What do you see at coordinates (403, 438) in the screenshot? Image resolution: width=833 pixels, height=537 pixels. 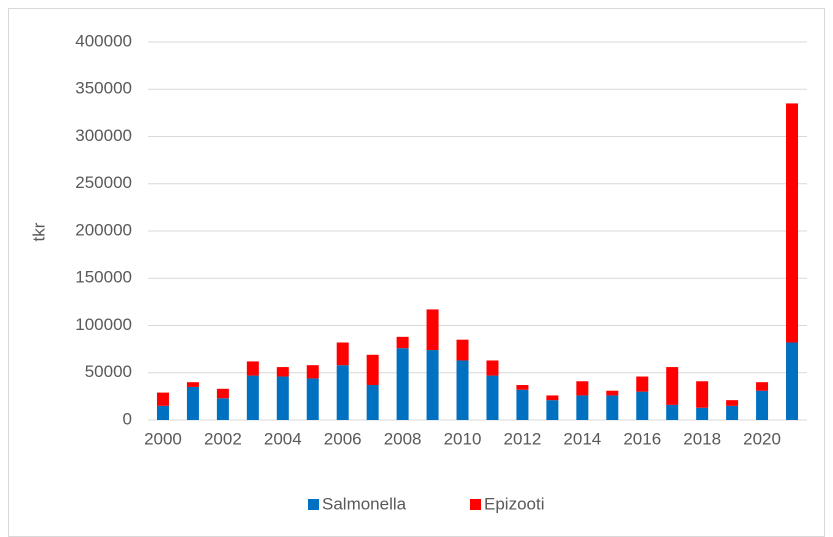 I see `x-tick-label: 2008` at bounding box center [403, 438].